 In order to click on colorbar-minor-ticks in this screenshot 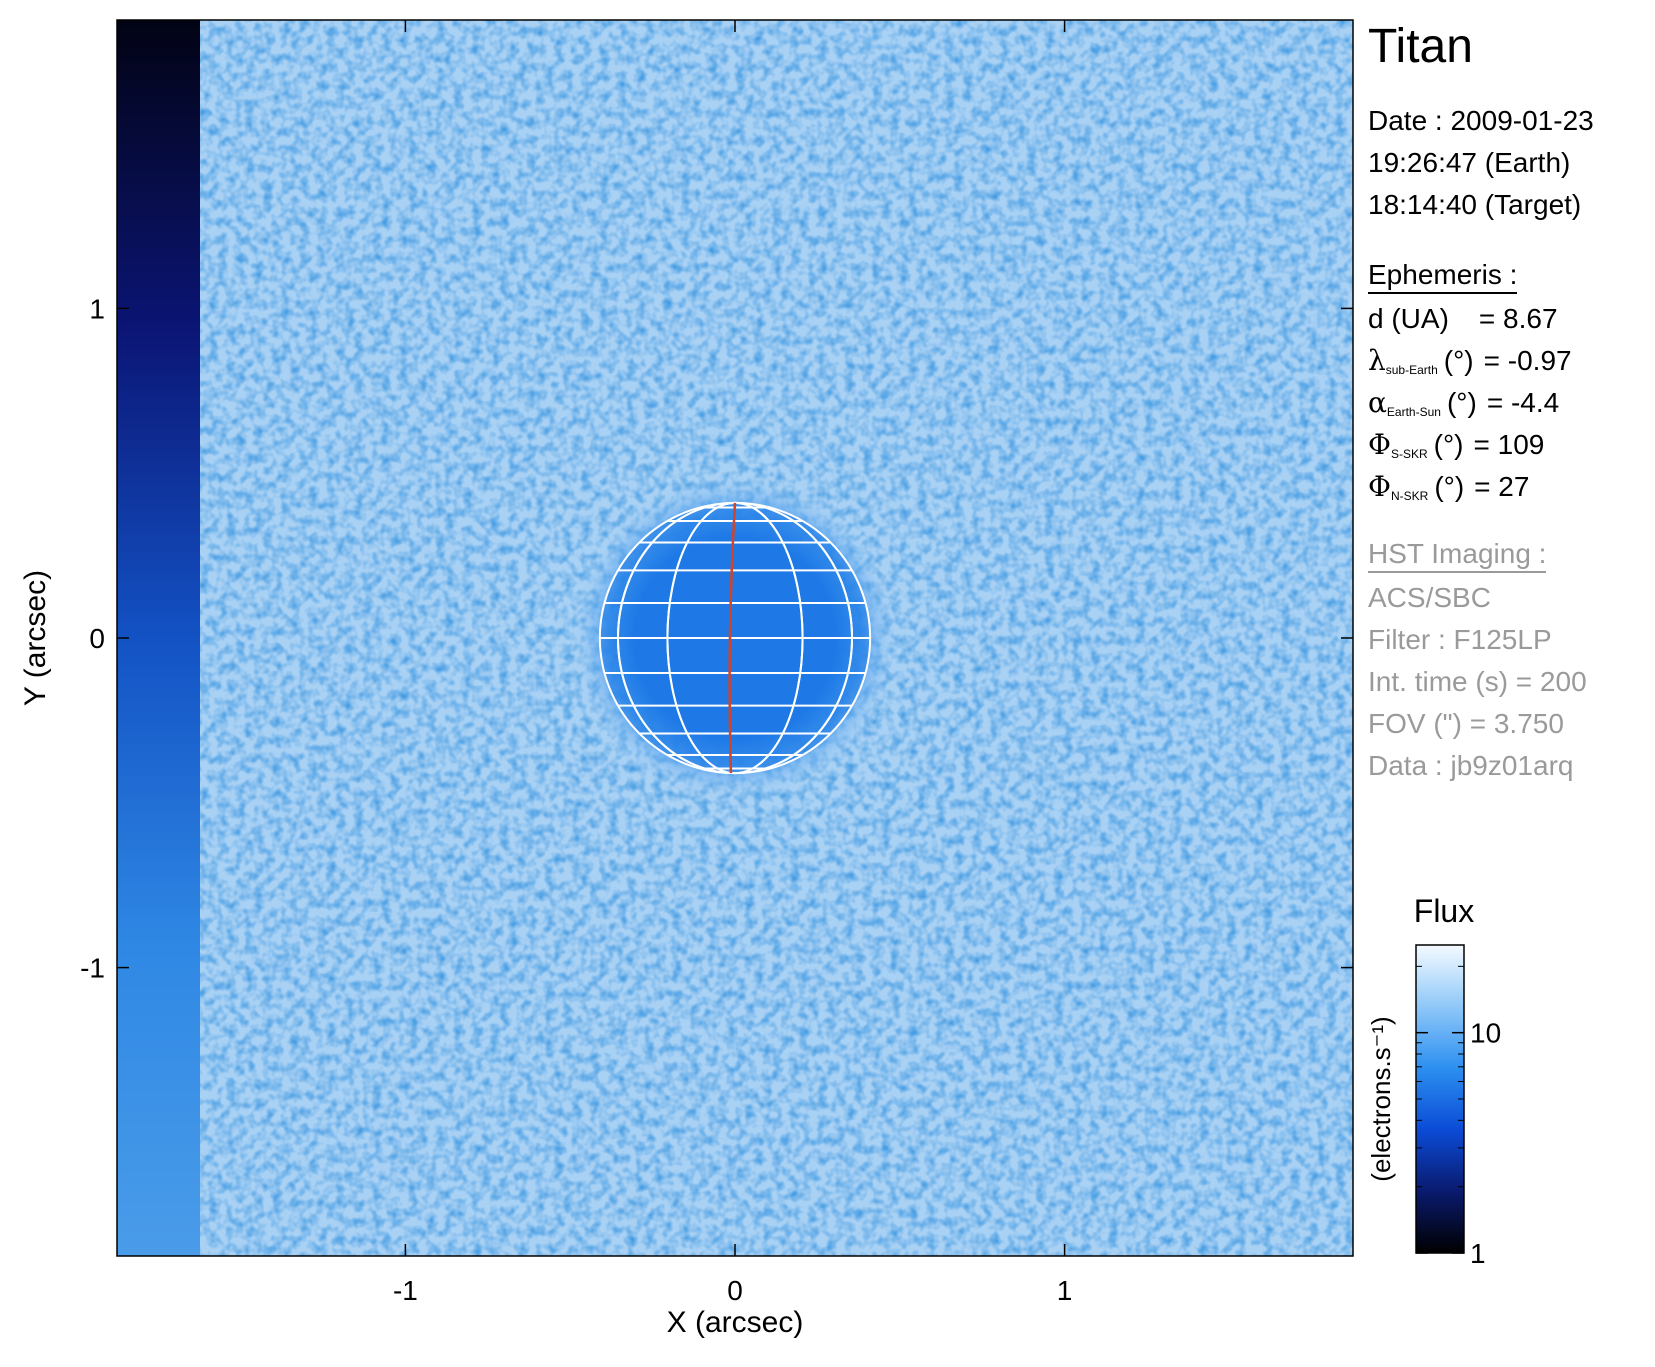, I will do `click(1440, 1076)`.